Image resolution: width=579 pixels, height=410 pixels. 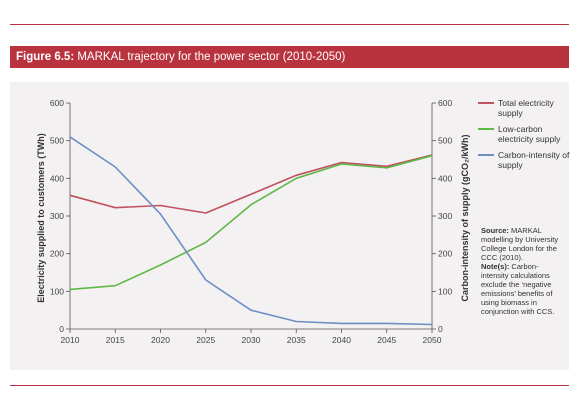 What do you see at coordinates (445, 103) in the screenshot?
I see `y-tick-label-right: 600` at bounding box center [445, 103].